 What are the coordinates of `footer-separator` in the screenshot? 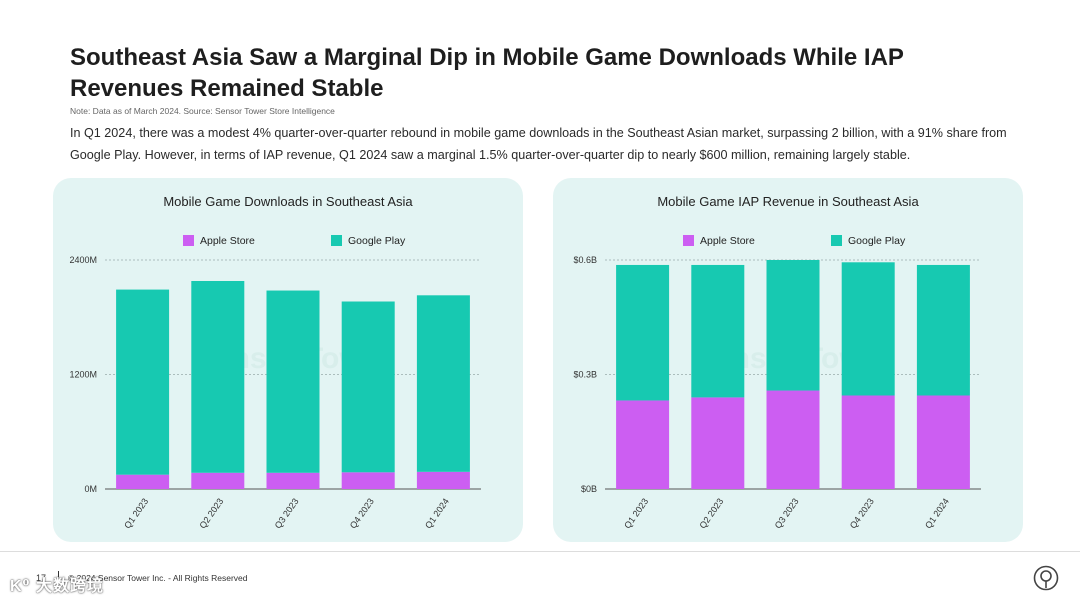 It's located at (58, 577).